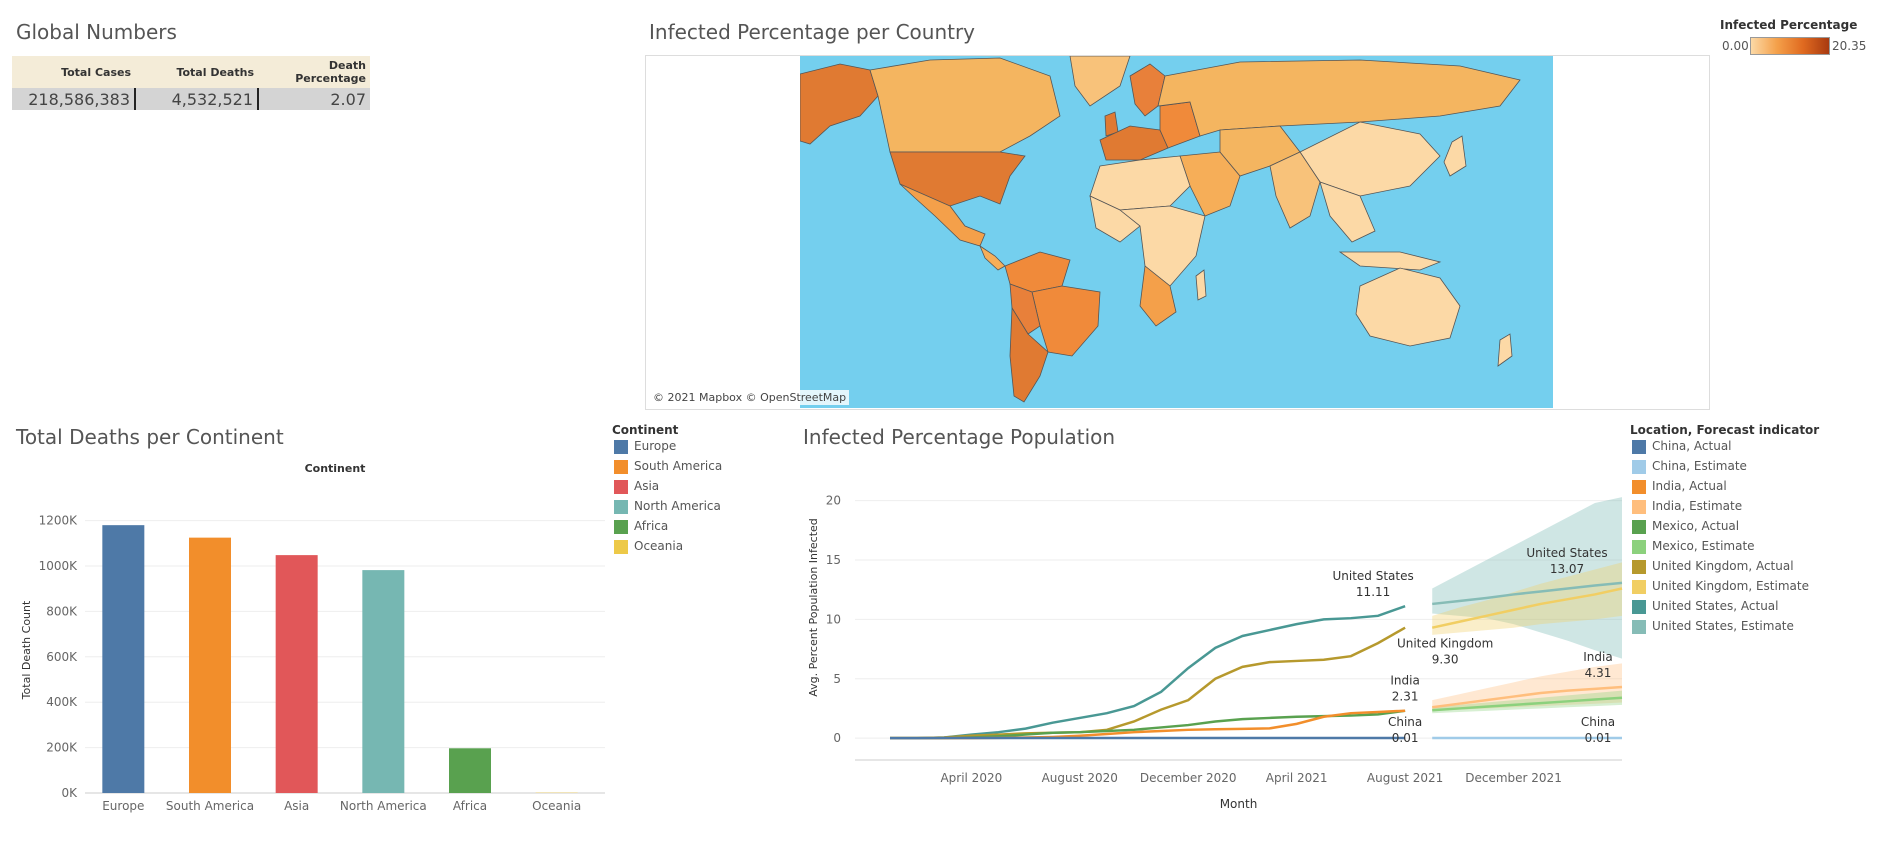  I want to click on infected-legend-title: Infected Percentage, so click(1788, 25).